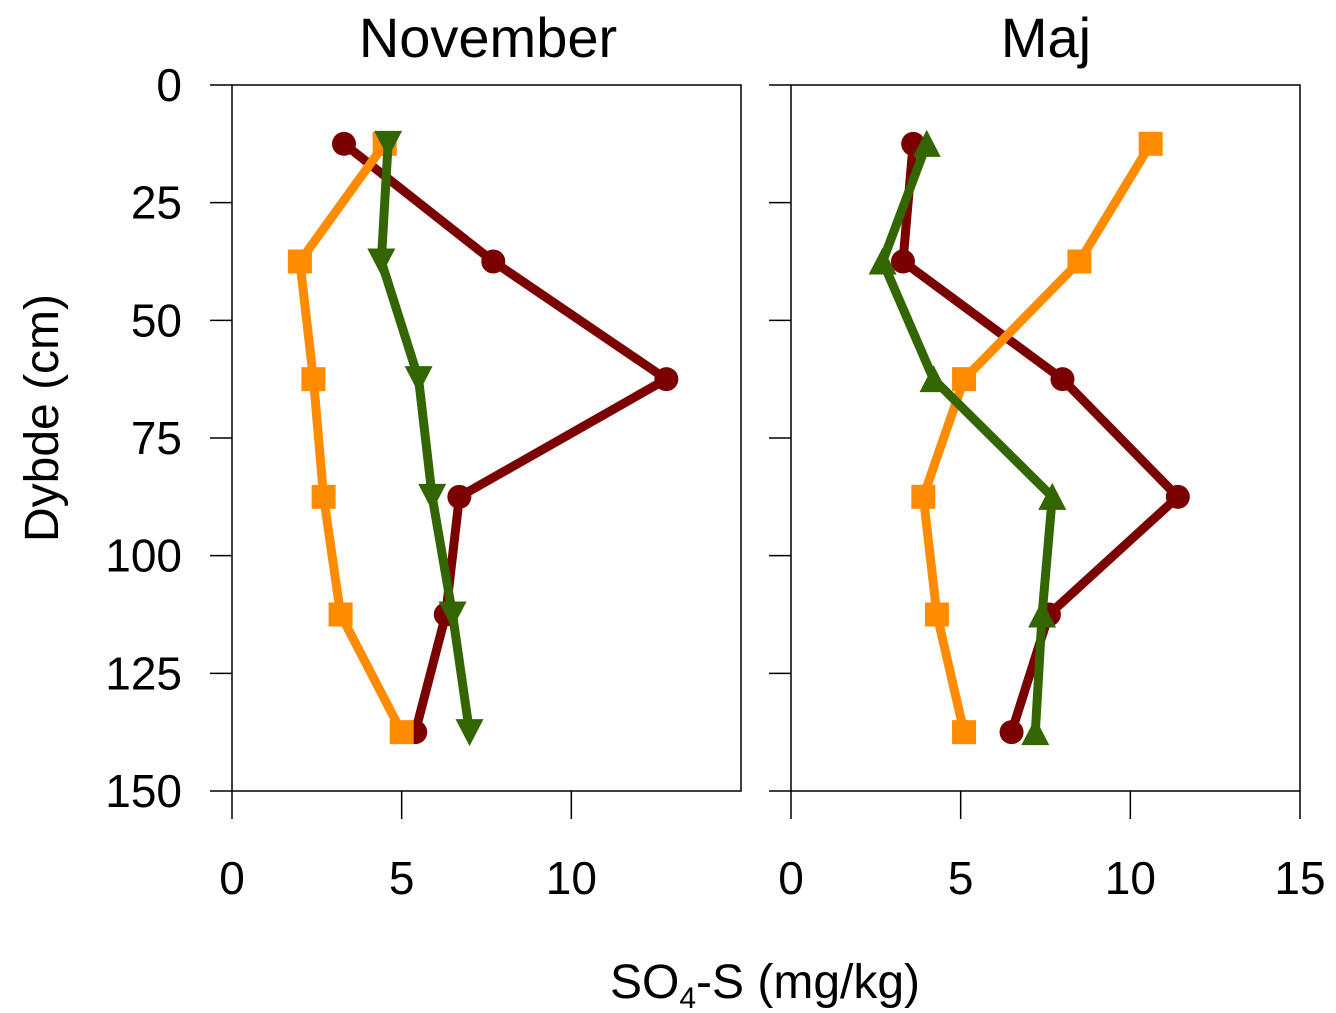 The image size is (1336, 1013). What do you see at coordinates (143, 673) in the screenshot?
I see `y-tick-label: 125` at bounding box center [143, 673].